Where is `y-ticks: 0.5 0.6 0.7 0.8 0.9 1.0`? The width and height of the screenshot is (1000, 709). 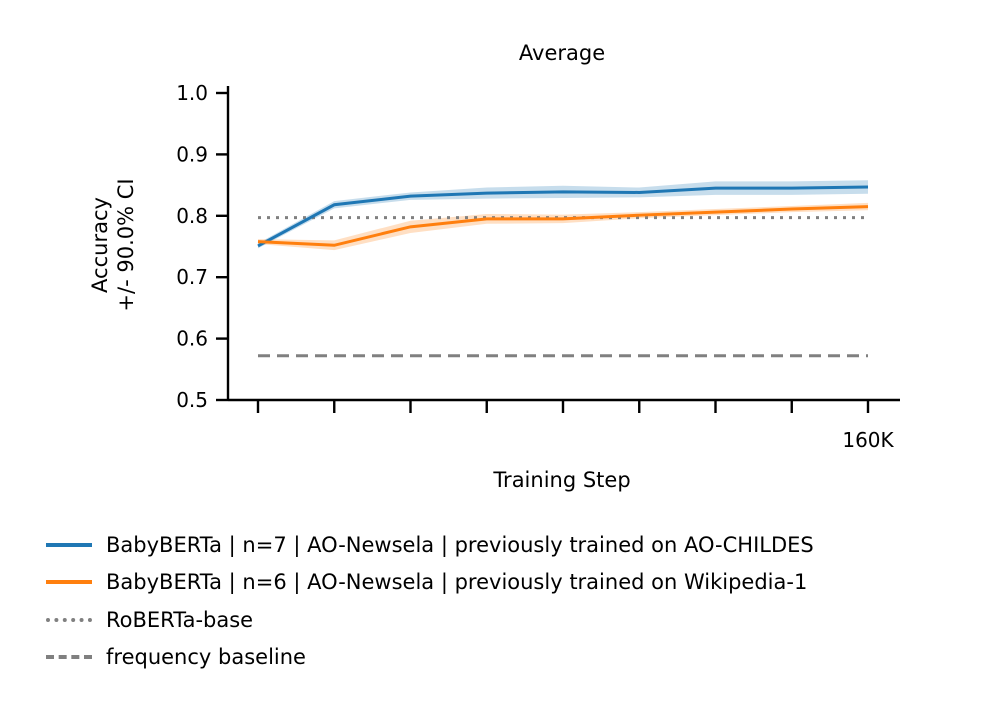 y-ticks: 0.5 0.6 0.7 0.8 0.9 1.0 is located at coordinates (202, 246).